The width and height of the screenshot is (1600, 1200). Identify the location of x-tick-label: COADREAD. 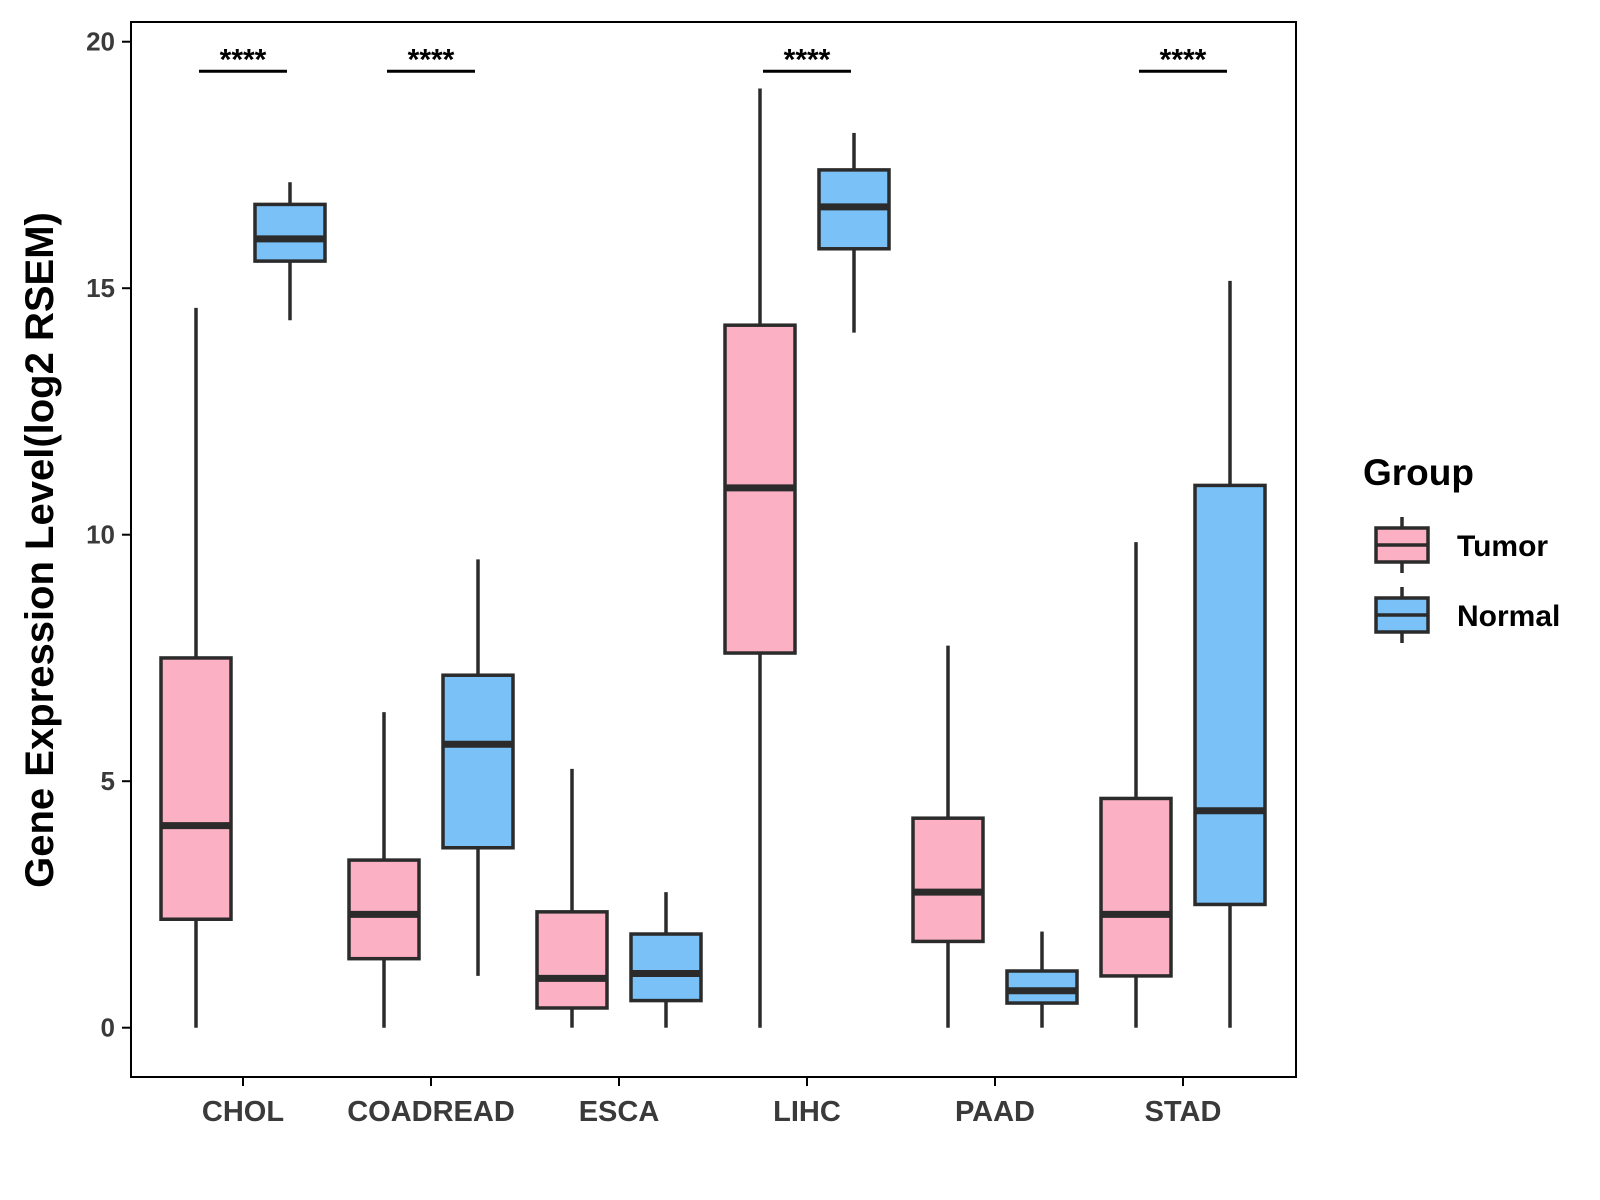
(431, 1112).